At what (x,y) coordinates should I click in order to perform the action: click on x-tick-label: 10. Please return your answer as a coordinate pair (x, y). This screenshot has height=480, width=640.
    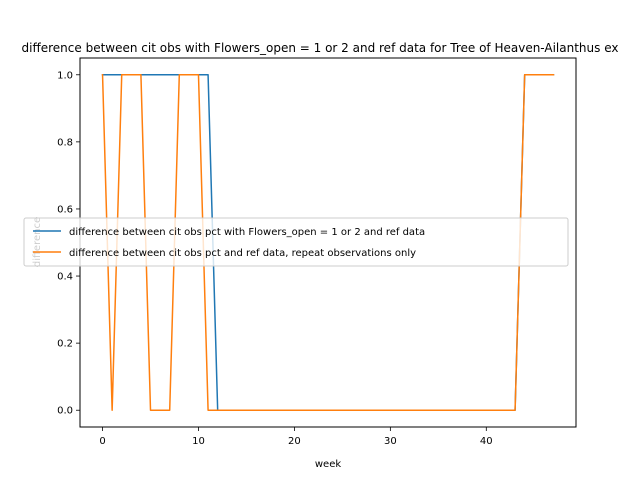
    Looking at the image, I should click on (198, 441).